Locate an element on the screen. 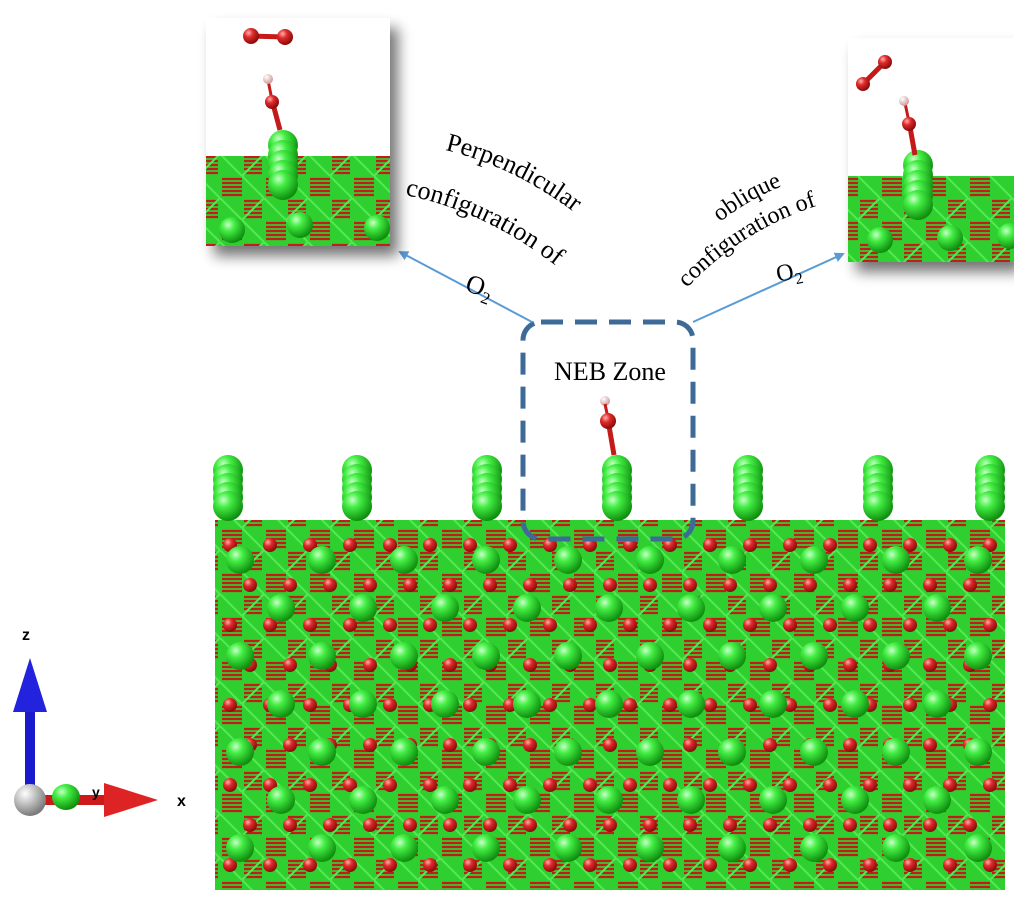 The image size is (1014, 898). axis-origin is located at coordinates (30, 800).